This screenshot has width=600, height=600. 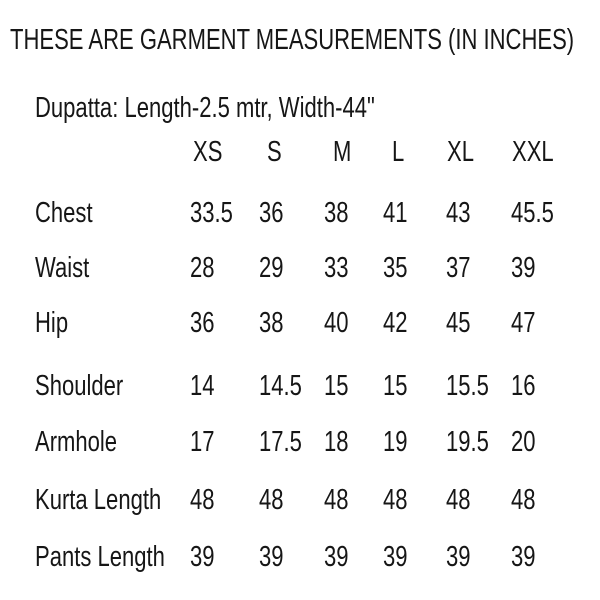 I want to click on row-label-text: Chest, so click(x=64, y=213).